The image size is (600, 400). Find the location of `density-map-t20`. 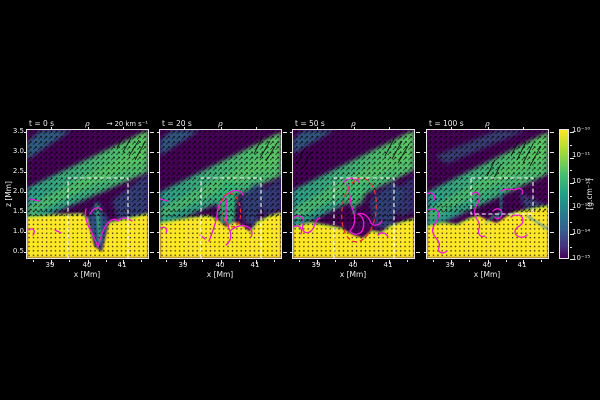

density-map-t20 is located at coordinates (220, 194).